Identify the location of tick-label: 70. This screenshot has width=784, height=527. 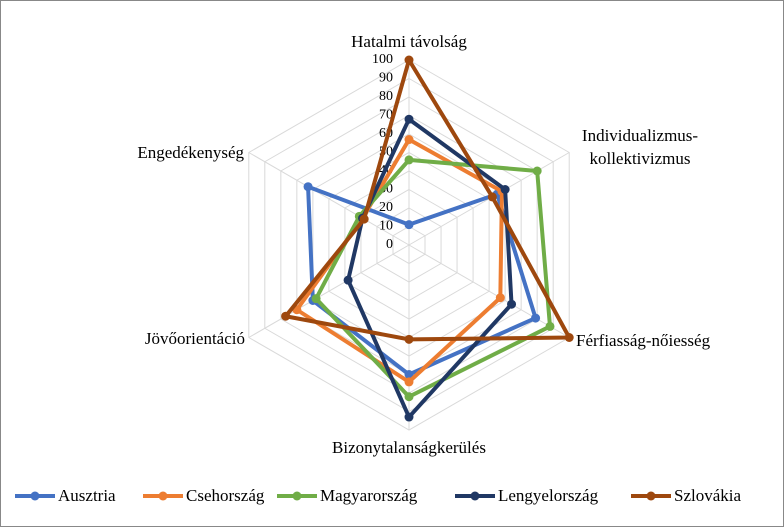
(386, 115).